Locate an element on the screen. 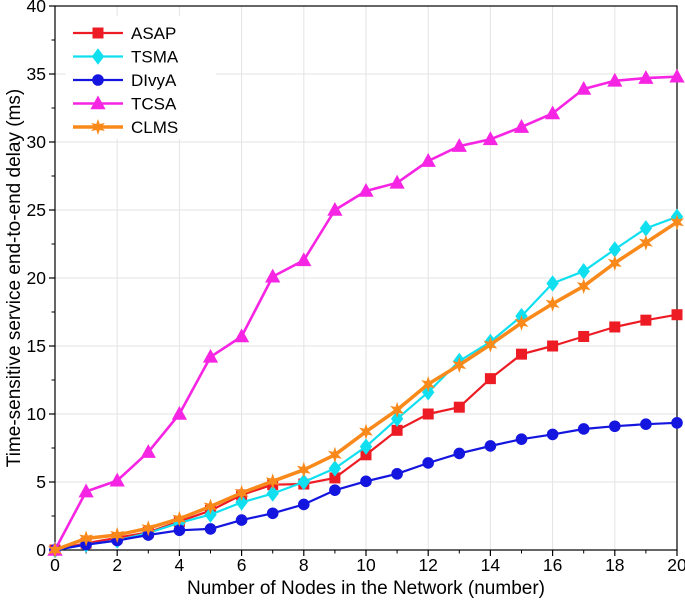 The width and height of the screenshot is (685, 605). legend-entry-asap: ASAP is located at coordinates (124, 33).